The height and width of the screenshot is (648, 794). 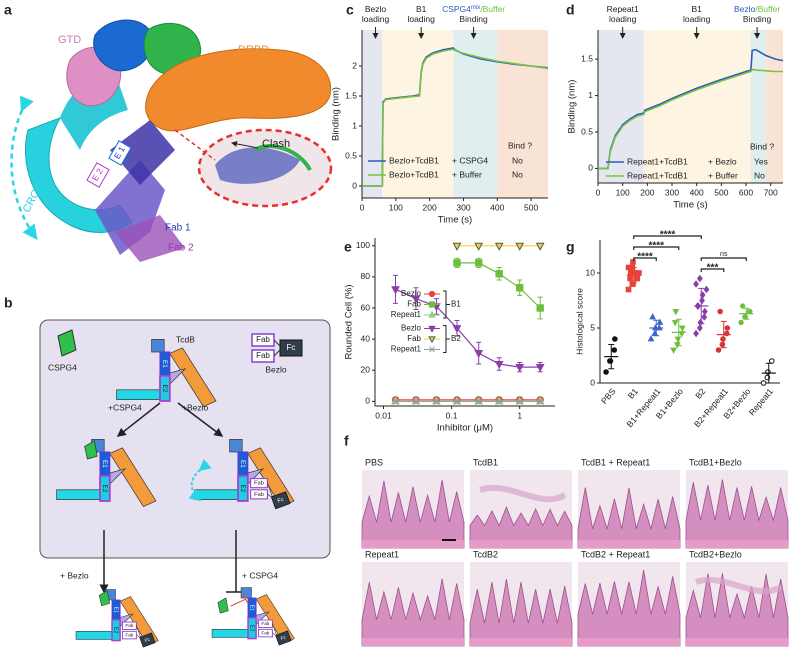 I want to click on x-tick-label: 200, so click(x=647, y=192).